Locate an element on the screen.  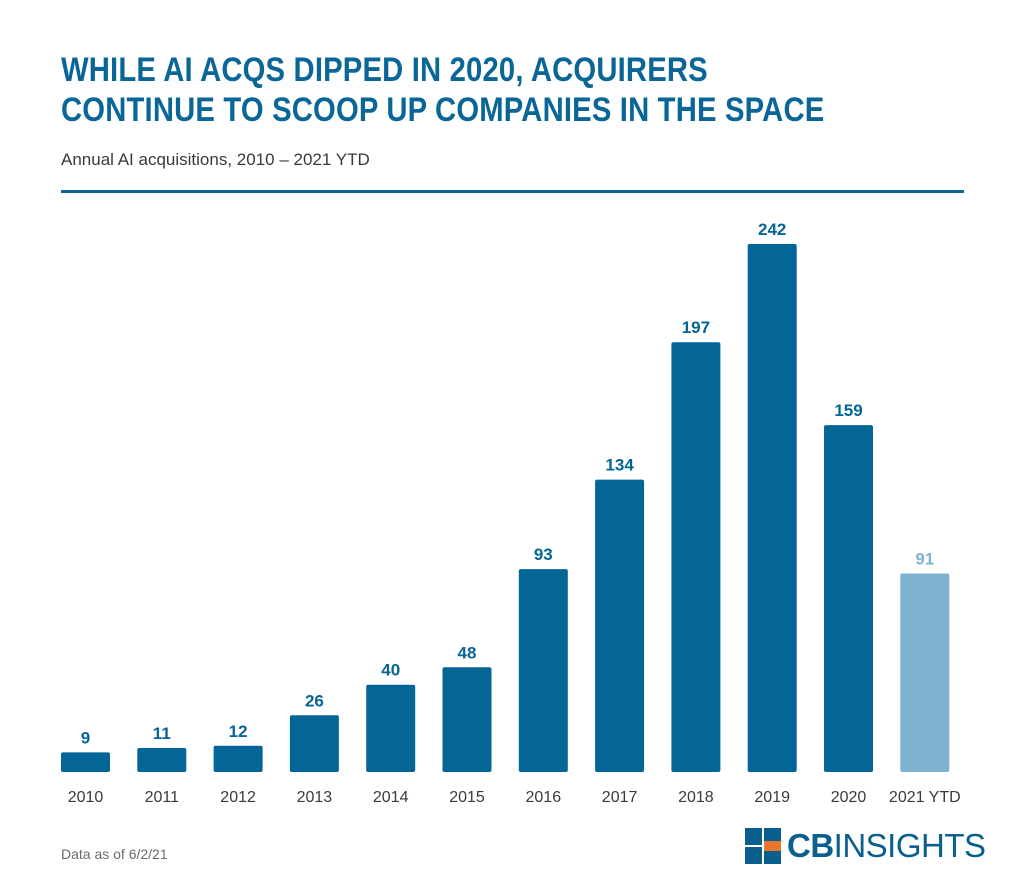
x-tick-label-2021-ytd: 2021 YTD is located at coordinates (925, 797).